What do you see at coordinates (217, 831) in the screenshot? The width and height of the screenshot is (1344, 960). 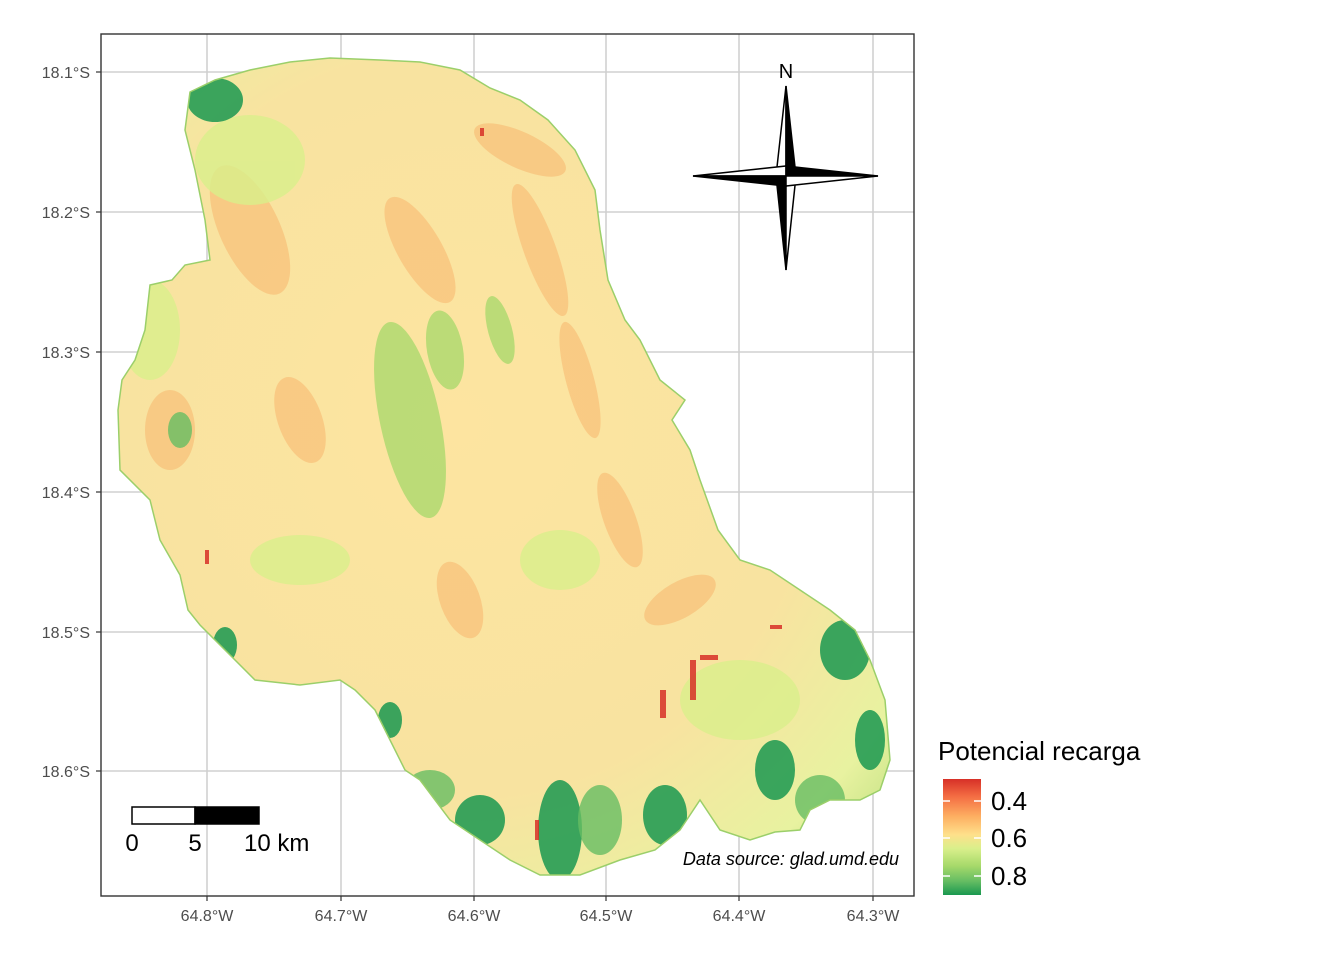 I see `scale-bar: 0 5 10 km` at bounding box center [217, 831].